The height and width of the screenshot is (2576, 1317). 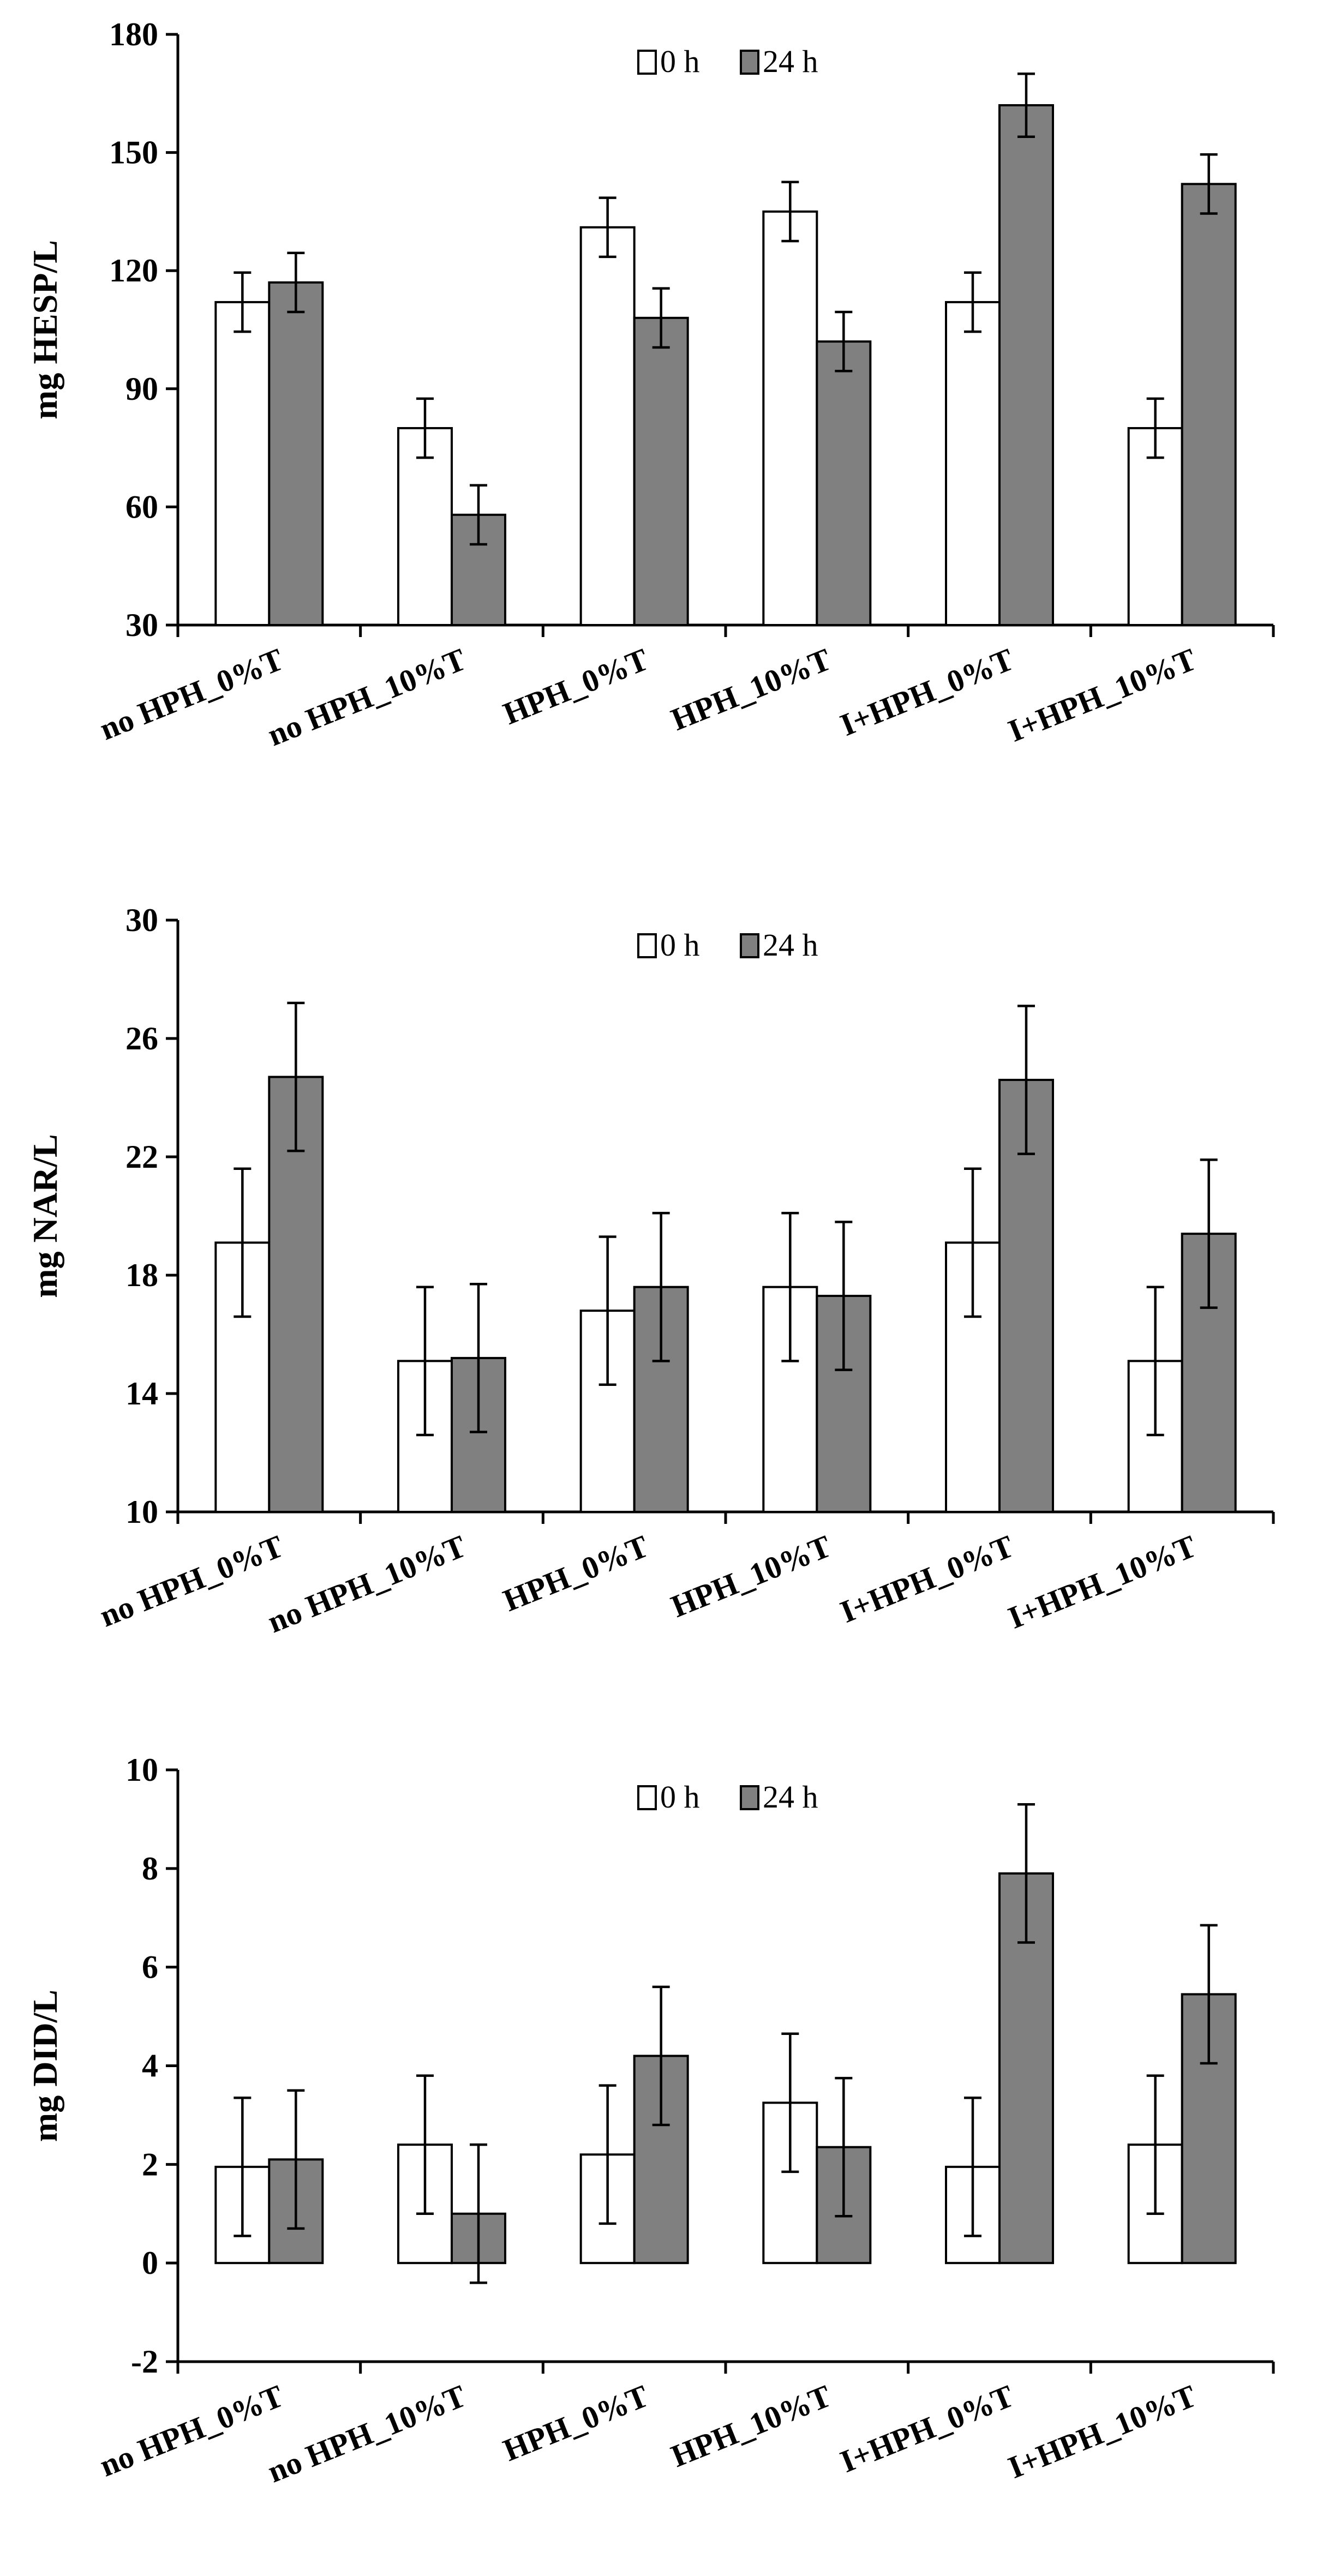 I want to click on y-tick-label: 2, so click(x=150, y=2164).